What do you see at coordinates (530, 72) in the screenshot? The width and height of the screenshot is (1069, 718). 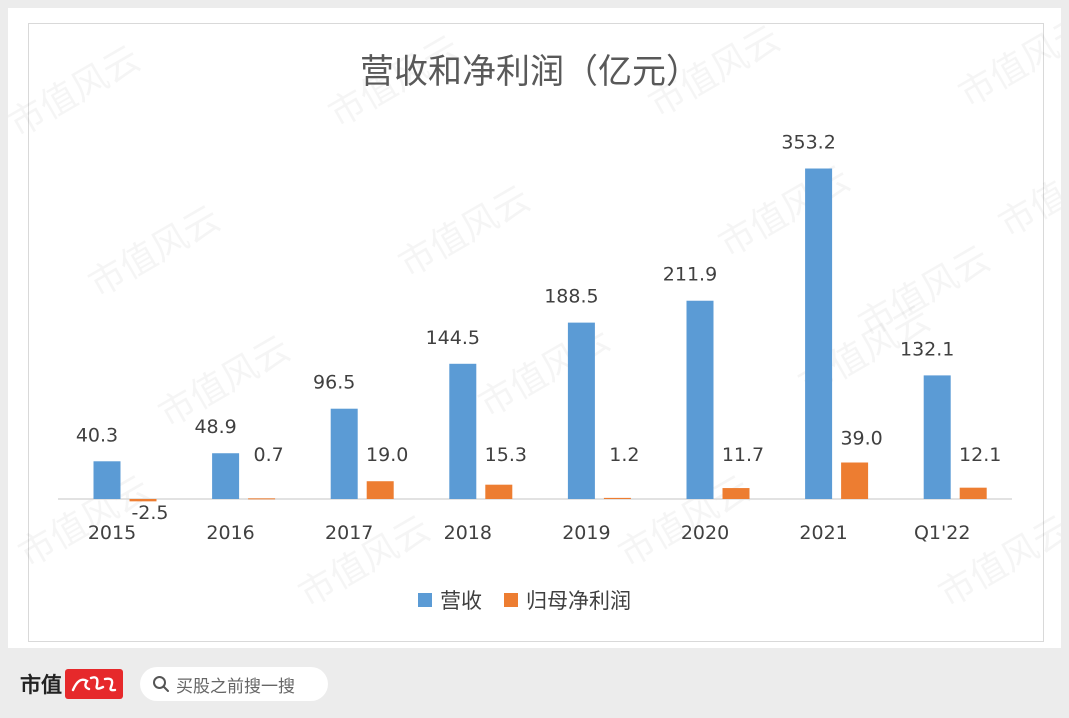 I see `chart-title: 营收和净利润（亿元）` at bounding box center [530, 72].